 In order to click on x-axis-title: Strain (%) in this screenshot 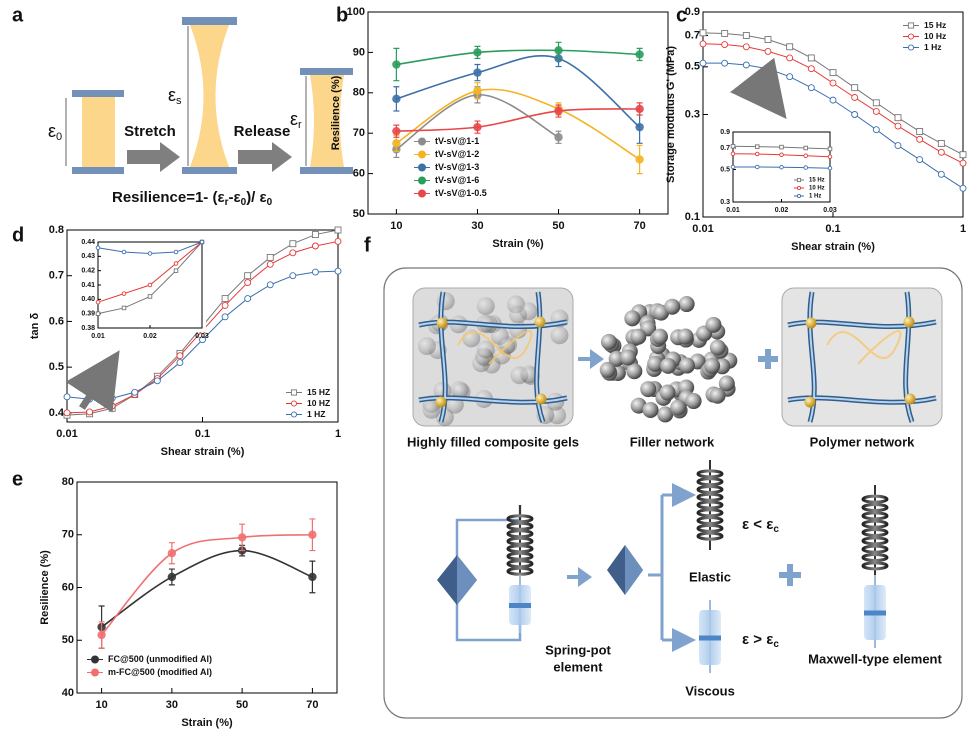, I will do `click(518, 244)`.